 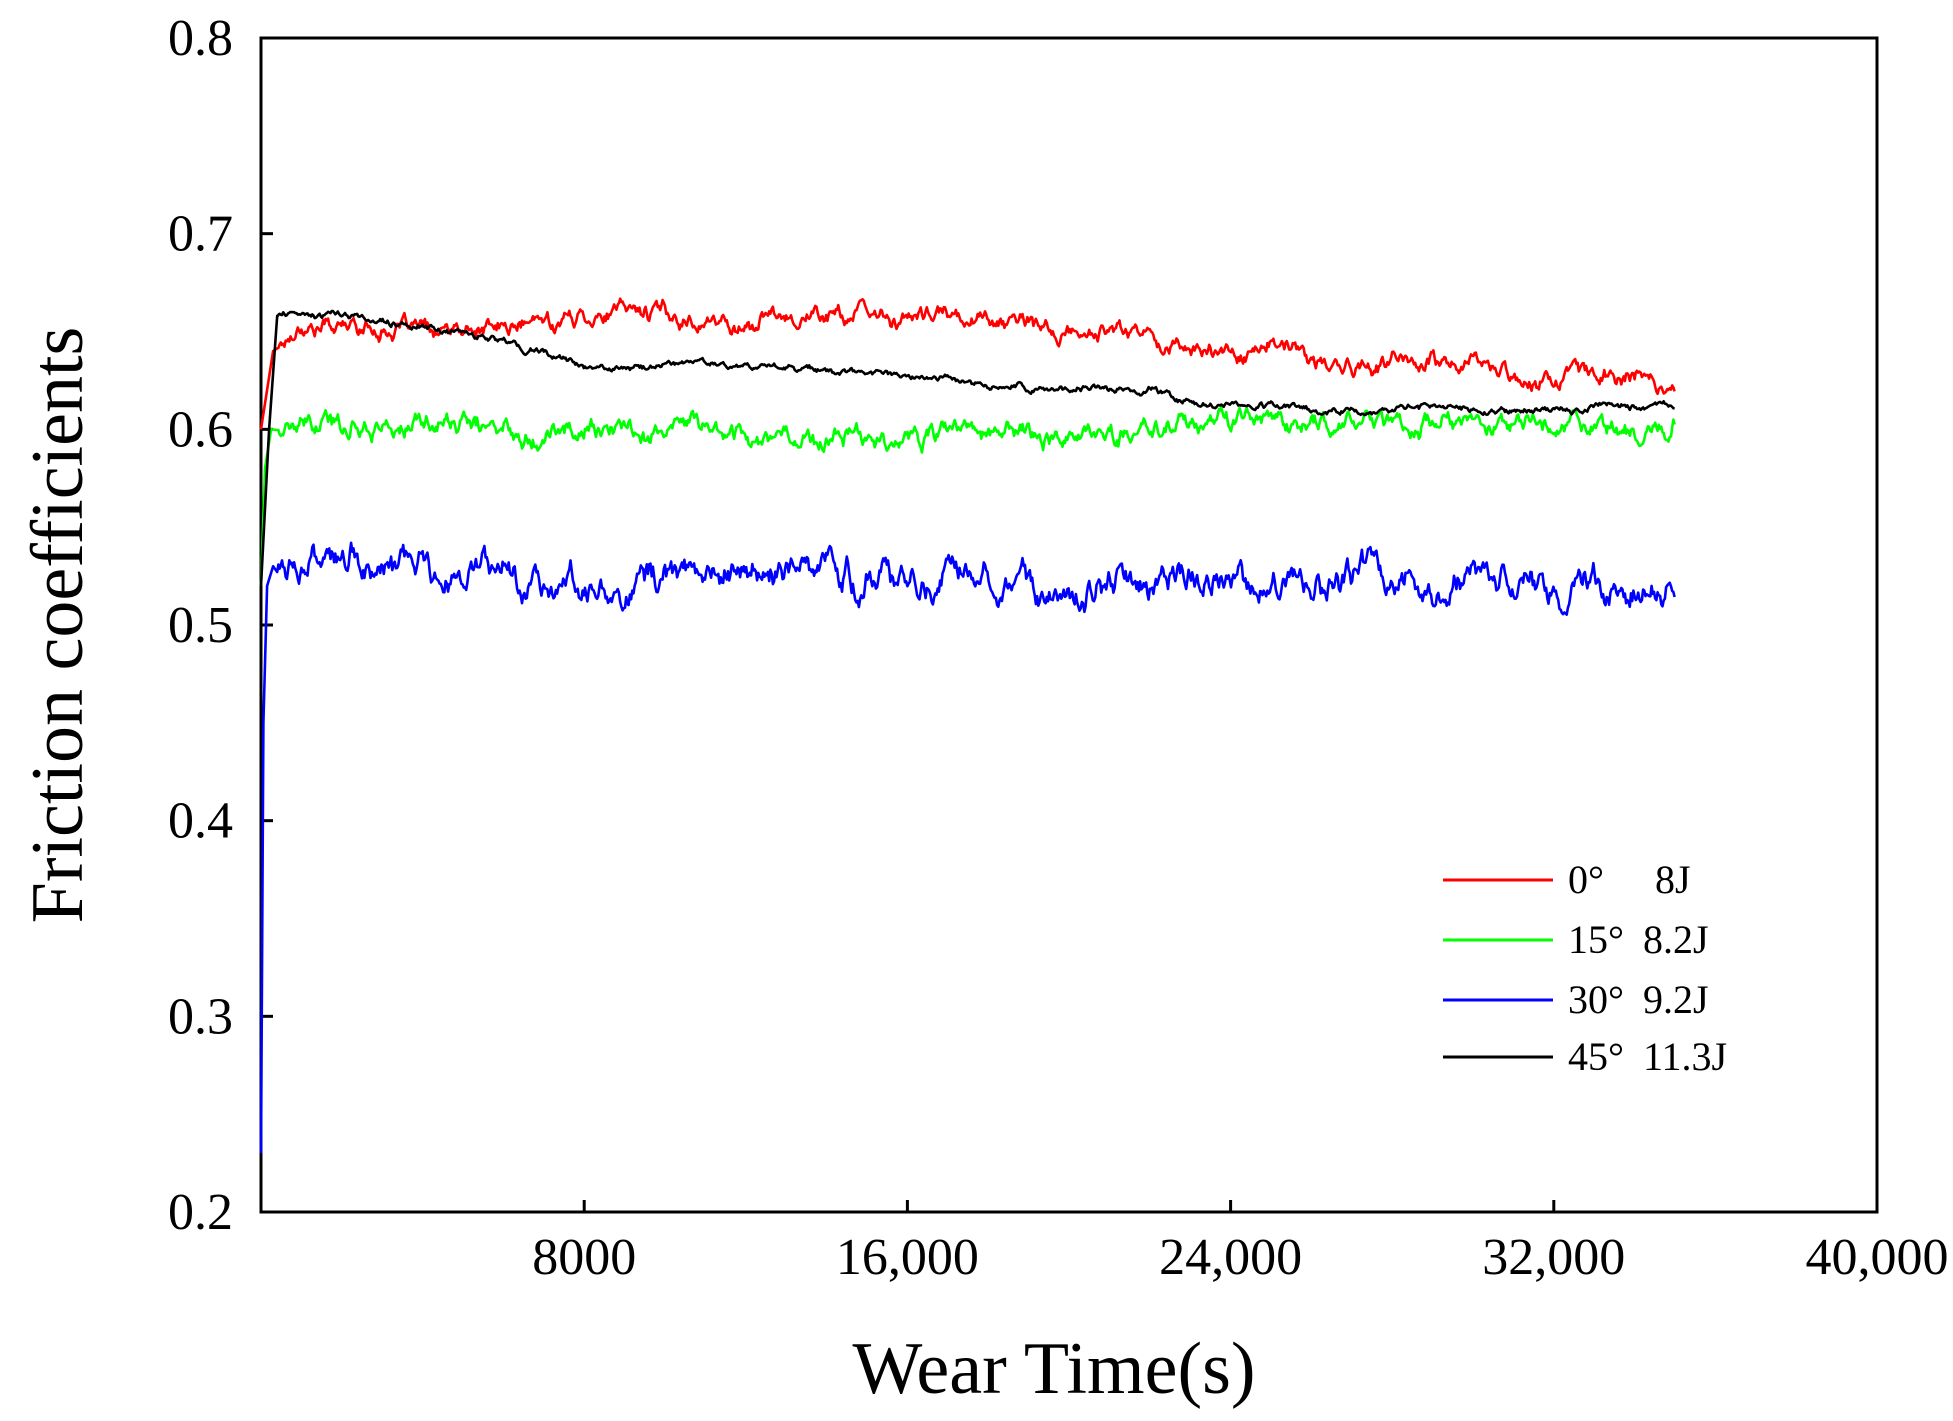 What do you see at coordinates (200, 625) in the screenshot?
I see `y-tick-label: 0.5` at bounding box center [200, 625].